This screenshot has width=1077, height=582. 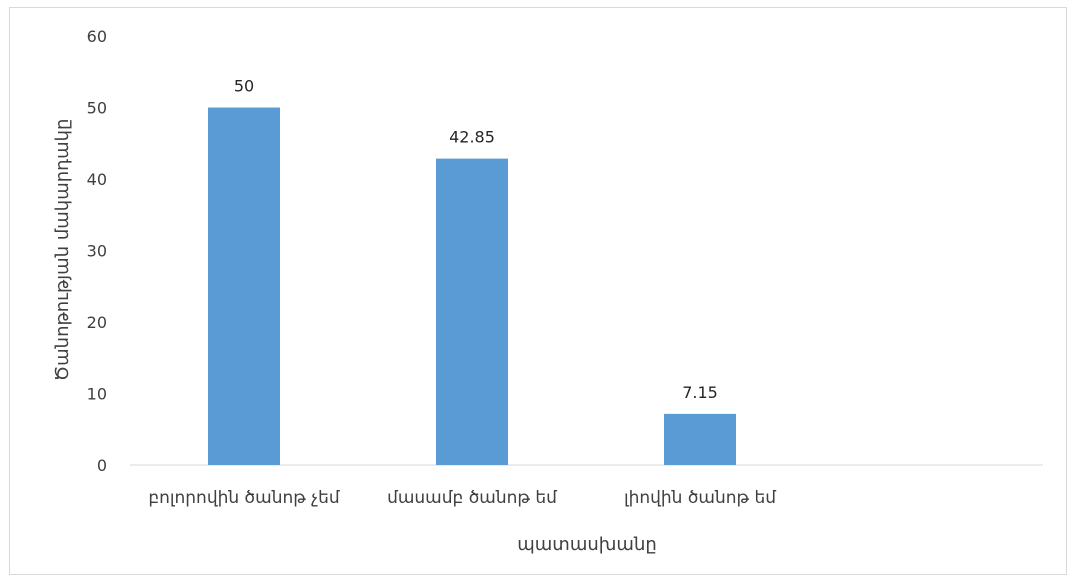 What do you see at coordinates (700, 392) in the screenshot?
I see `data-label: 7.15` at bounding box center [700, 392].